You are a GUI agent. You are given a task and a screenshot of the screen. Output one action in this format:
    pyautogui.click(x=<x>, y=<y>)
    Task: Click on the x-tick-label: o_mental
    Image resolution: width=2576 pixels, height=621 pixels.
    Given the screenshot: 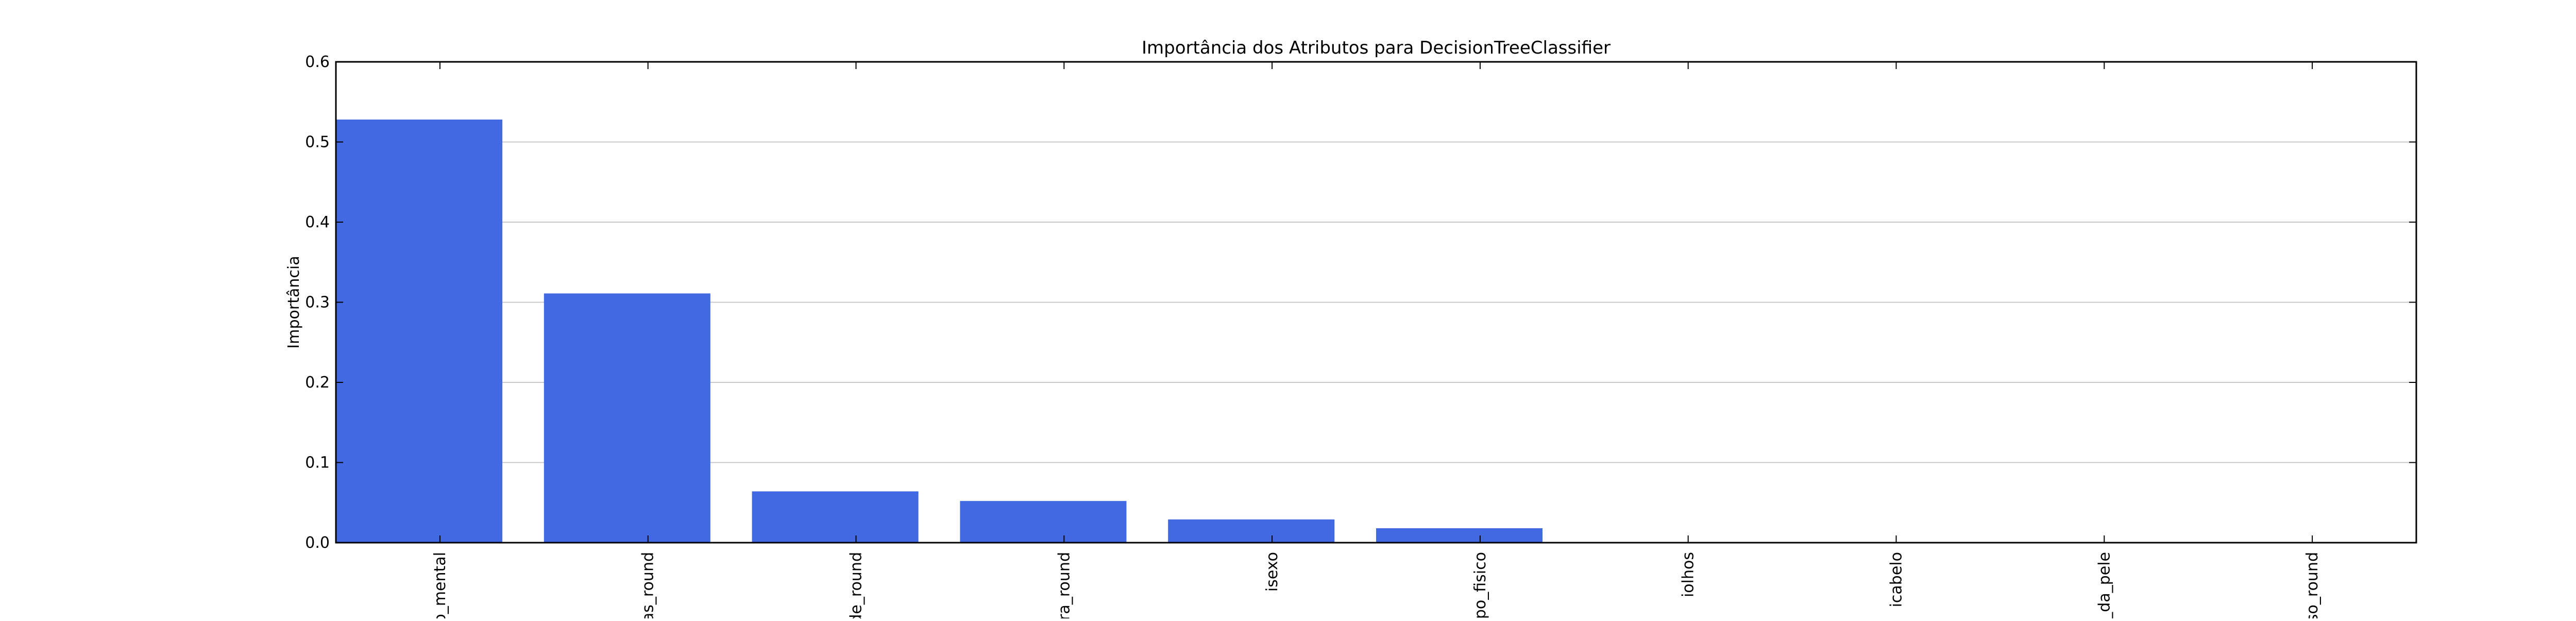 What is the action you would take?
    pyautogui.click(x=440, y=585)
    